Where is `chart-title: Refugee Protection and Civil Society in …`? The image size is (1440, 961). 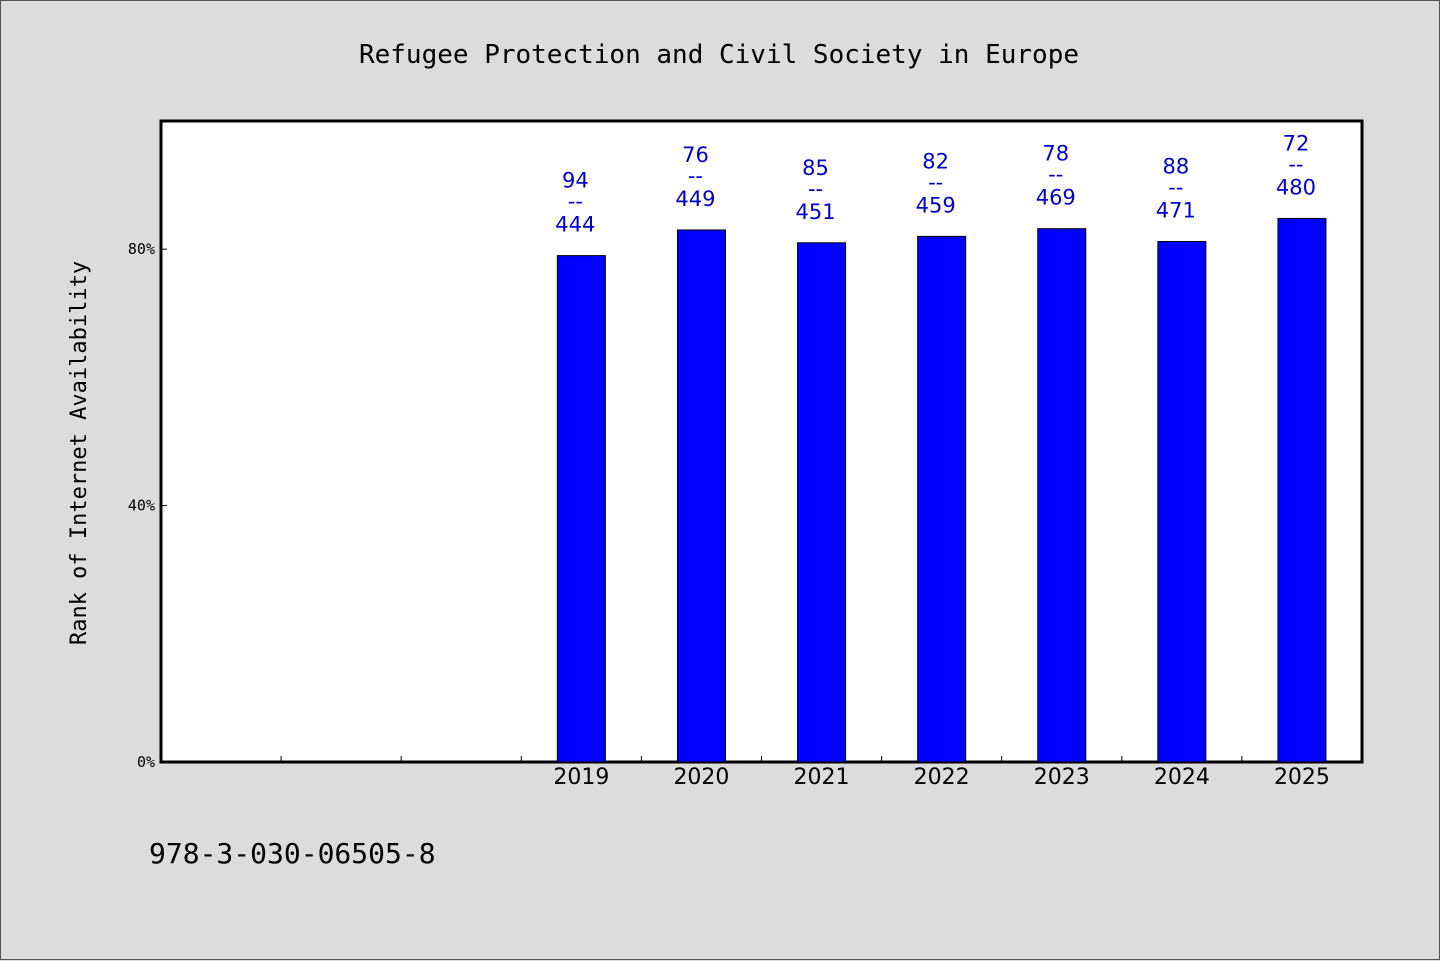
chart-title: Refugee Protection and Civil Society in … is located at coordinates (719, 55).